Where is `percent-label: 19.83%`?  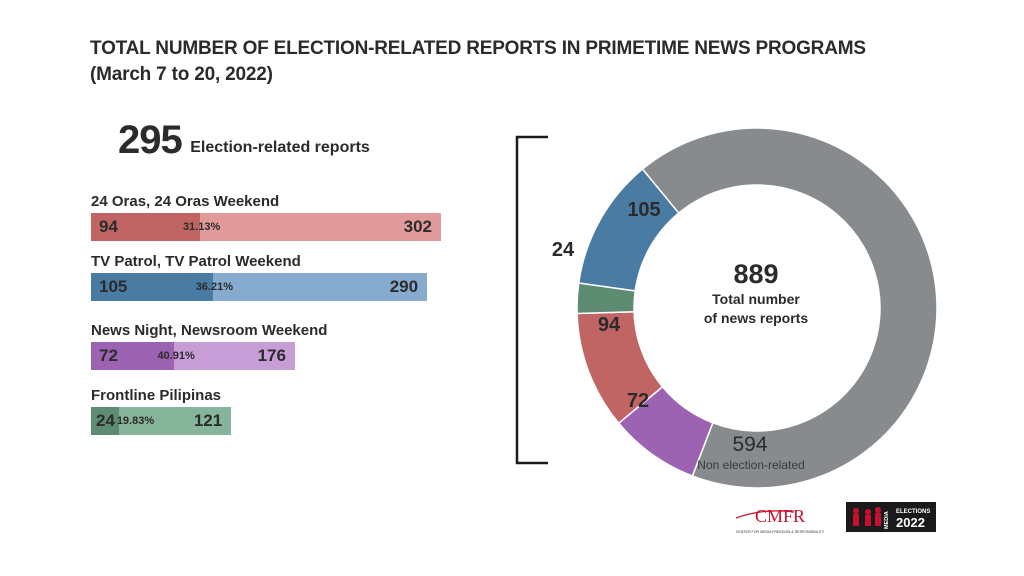 percent-label: 19.83% is located at coordinates (135, 421).